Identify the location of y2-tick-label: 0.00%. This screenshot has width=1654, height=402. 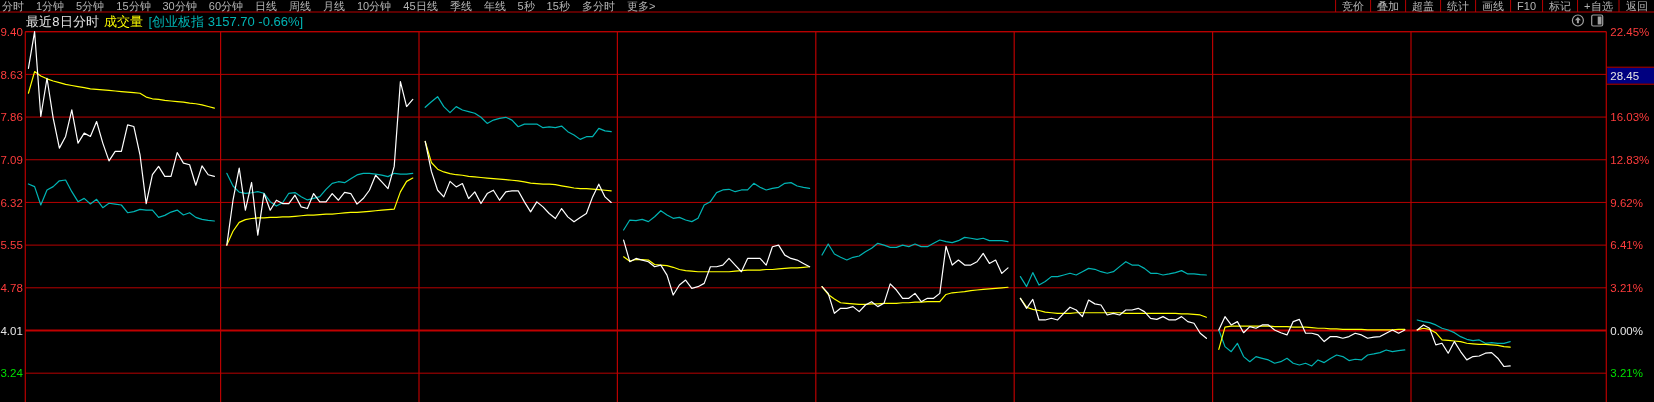
(1626, 330).